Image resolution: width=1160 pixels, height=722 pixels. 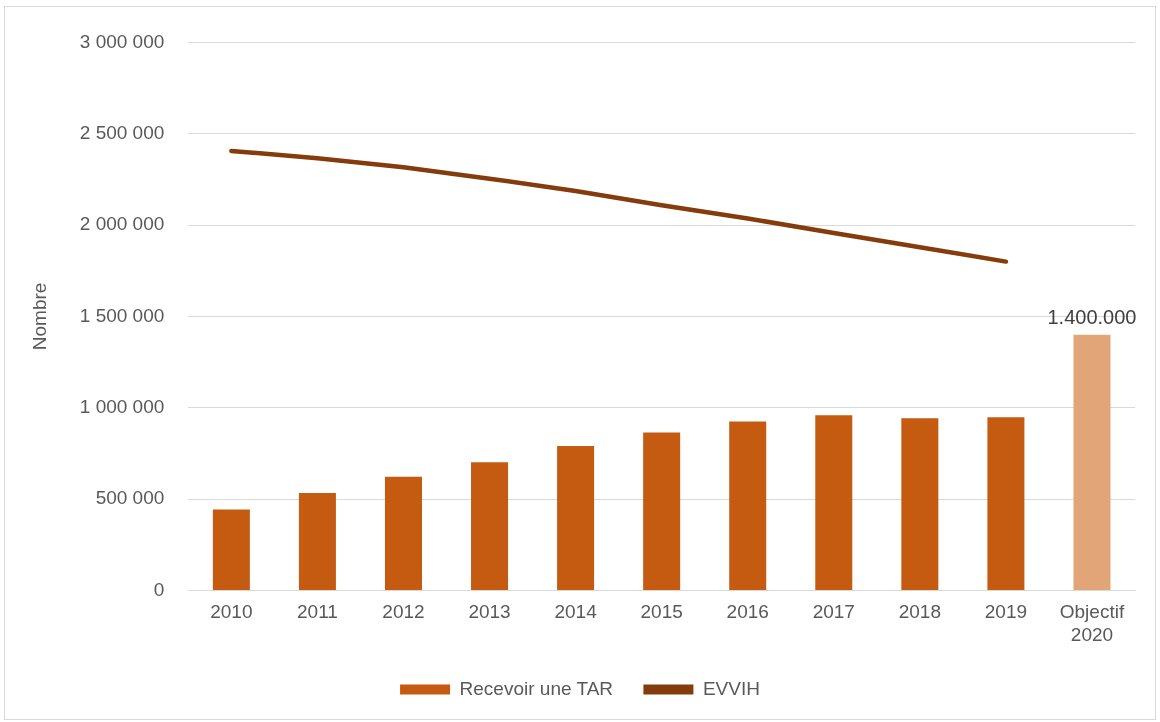 What do you see at coordinates (317, 612) in the screenshot?
I see `x-tick-label: 2011` at bounding box center [317, 612].